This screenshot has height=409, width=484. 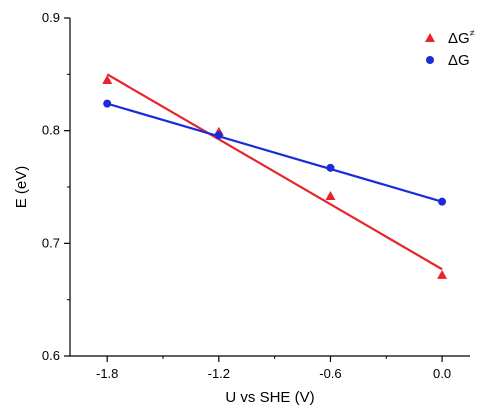 What do you see at coordinates (51, 17) in the screenshot?
I see `y-tick-label: 0.9` at bounding box center [51, 17].